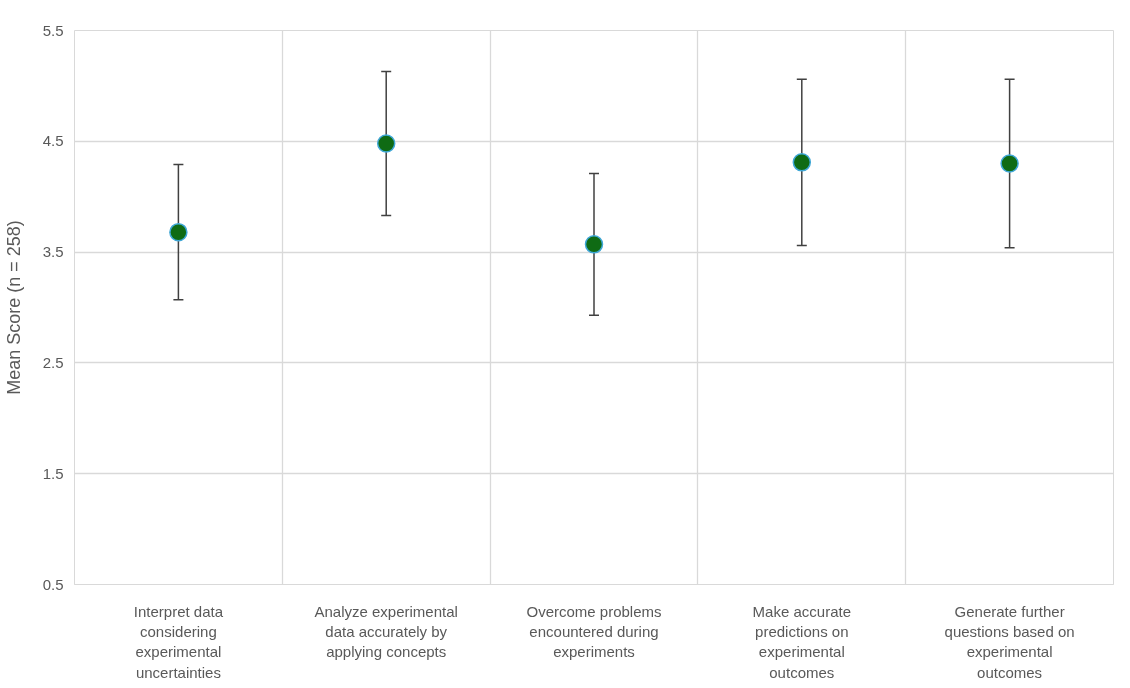  I want to click on y-tick-label: 0.5, so click(53, 584).